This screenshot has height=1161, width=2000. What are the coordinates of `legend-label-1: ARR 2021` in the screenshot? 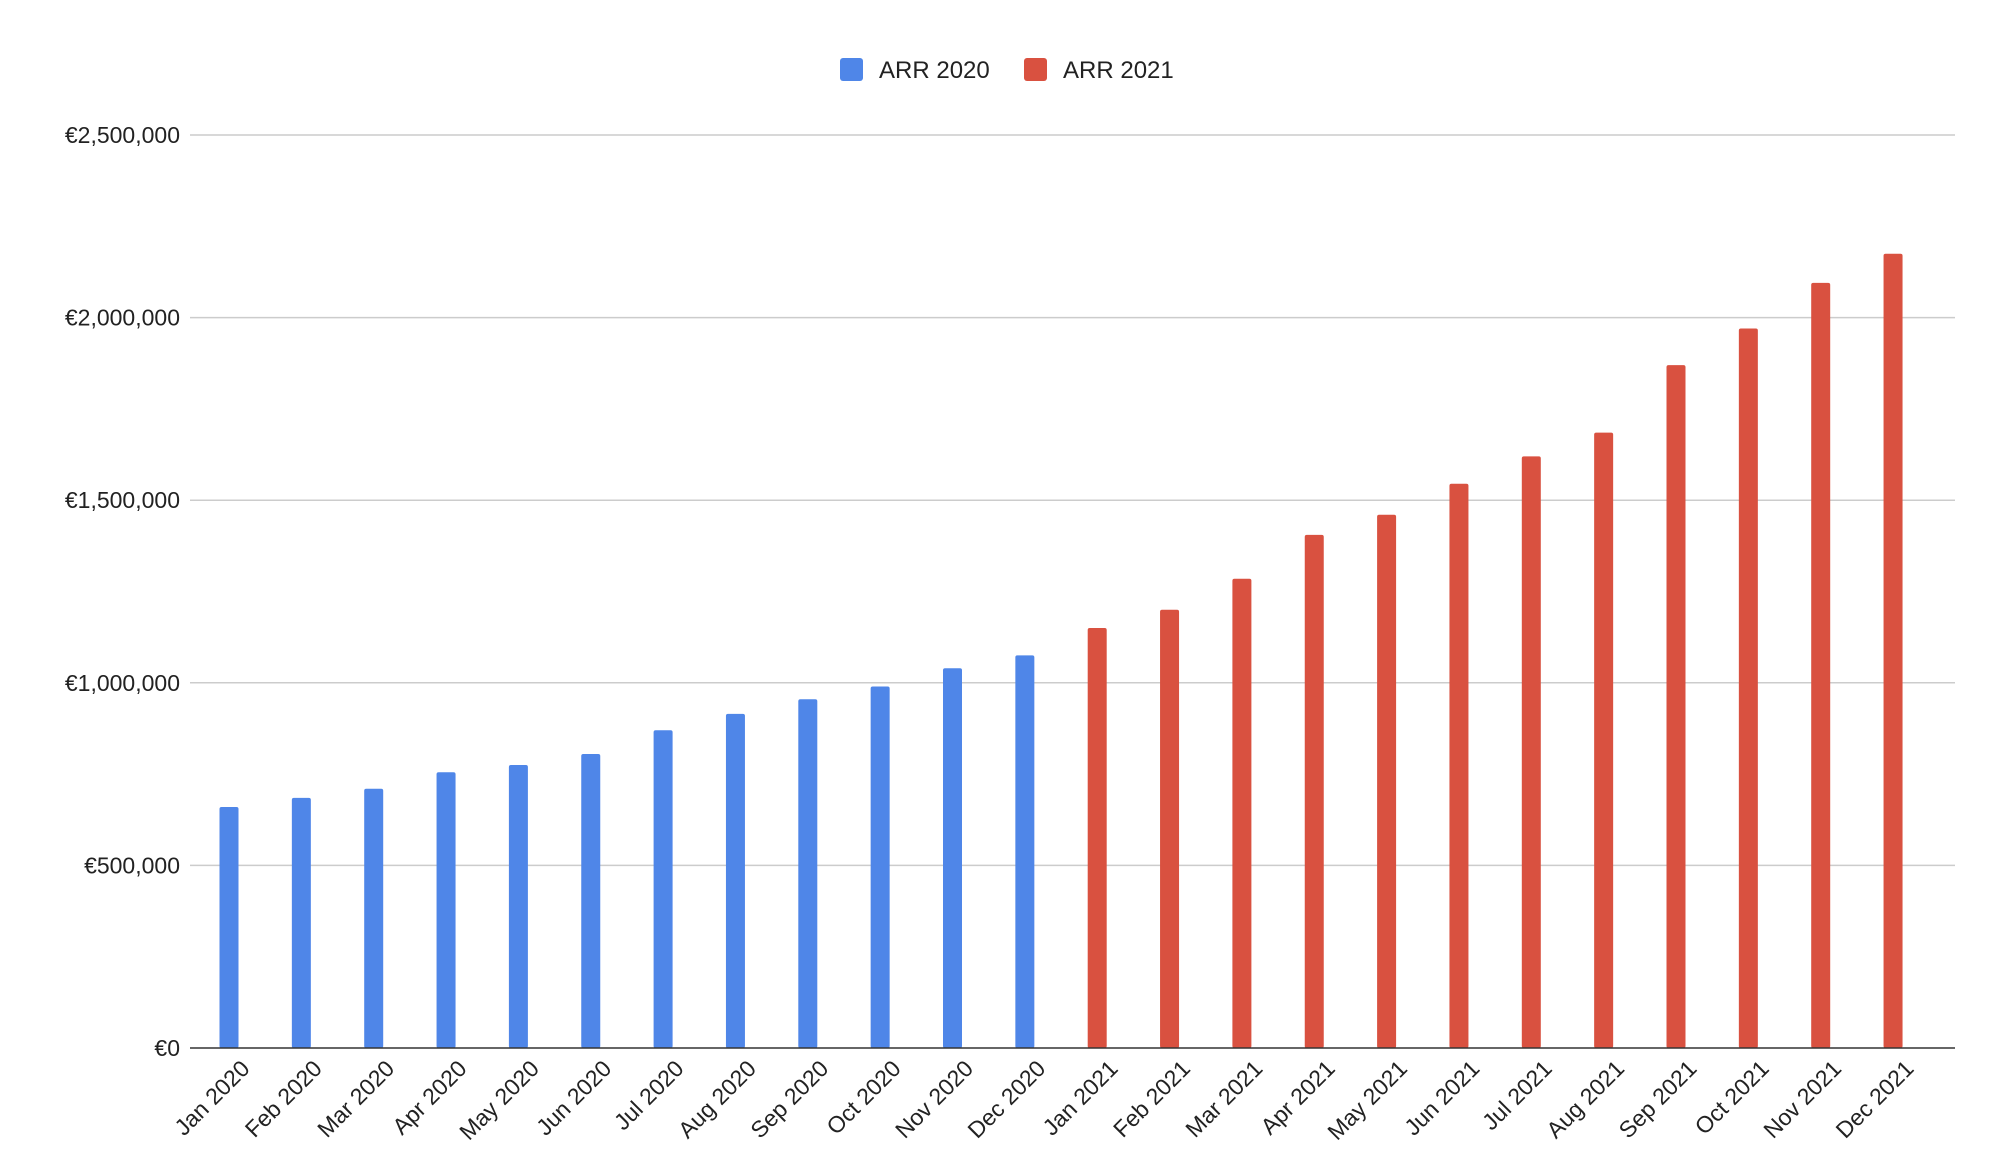 It's located at (1118, 70).